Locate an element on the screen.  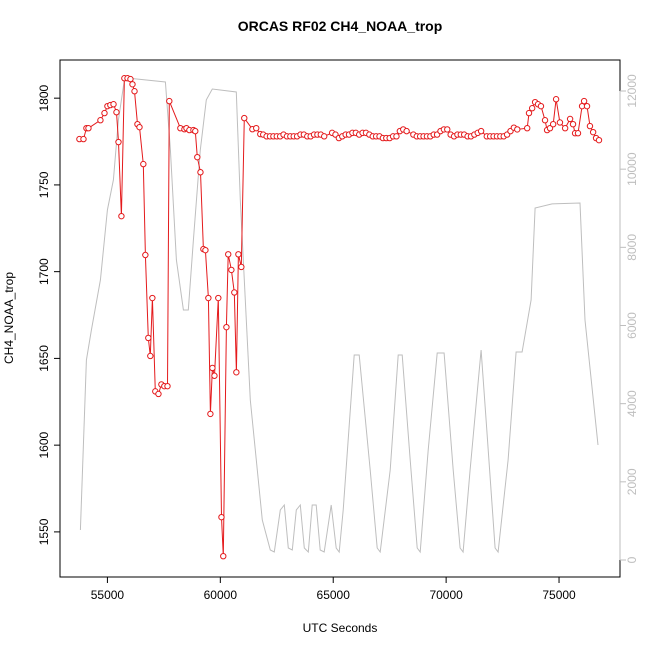
y-axis-label: CH4_NOAA_trop is located at coordinates (9, 318).